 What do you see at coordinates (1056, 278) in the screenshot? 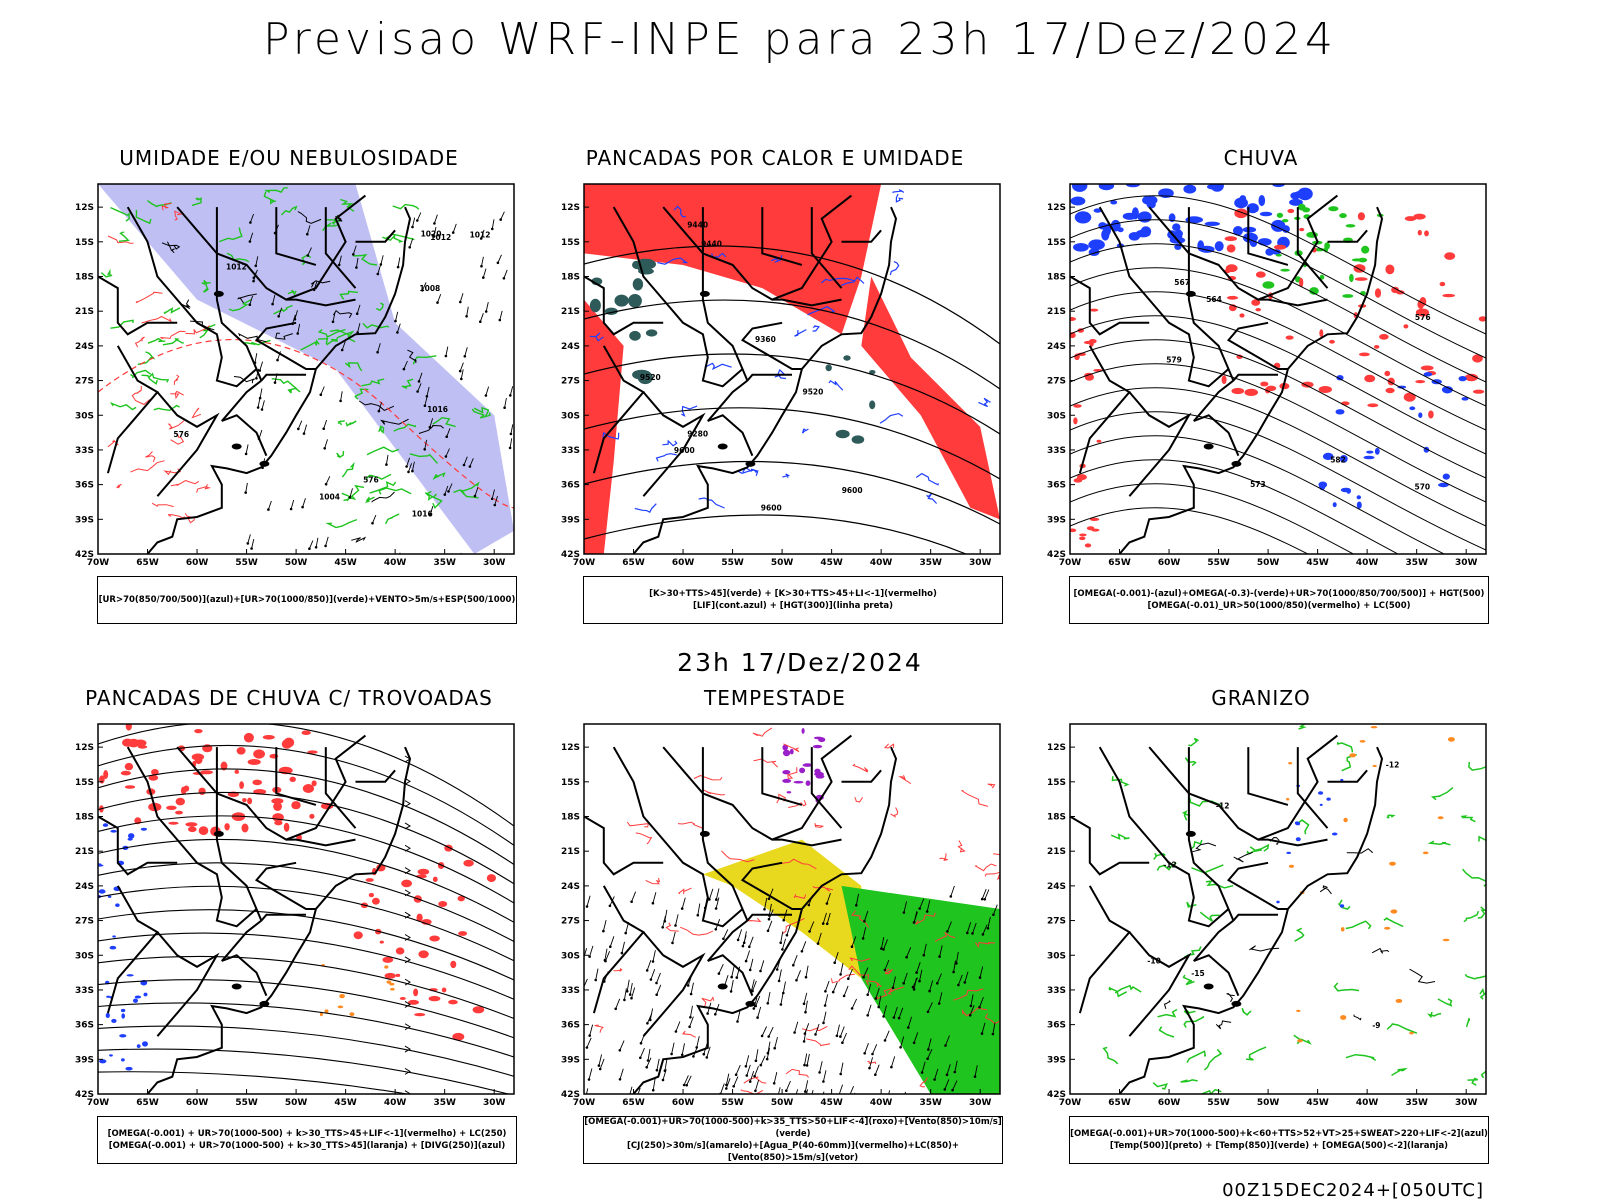
I see `lat-tick-label: 18S` at bounding box center [1056, 278].